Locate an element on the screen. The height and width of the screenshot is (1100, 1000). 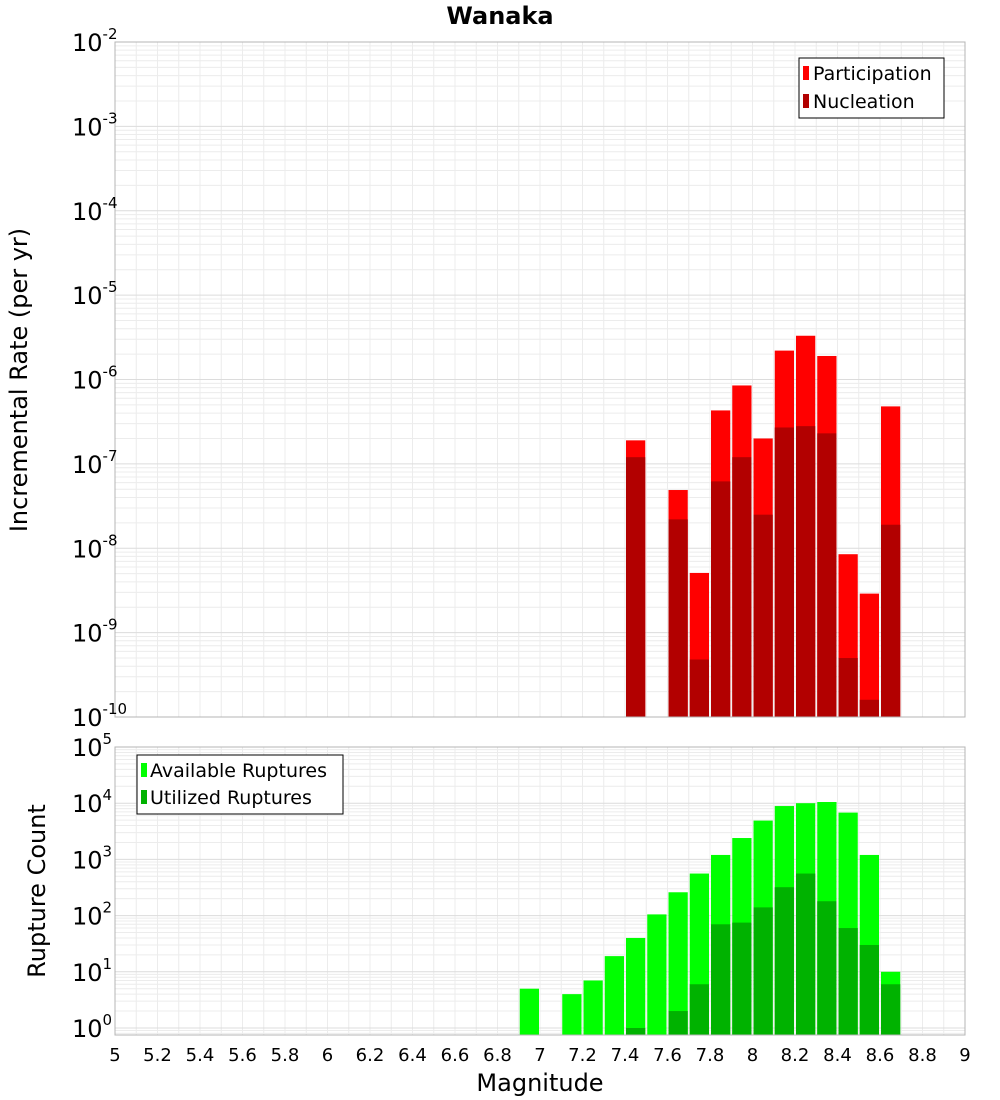
bottom-y-tick-label: 10² is located at coordinates (92, 915).